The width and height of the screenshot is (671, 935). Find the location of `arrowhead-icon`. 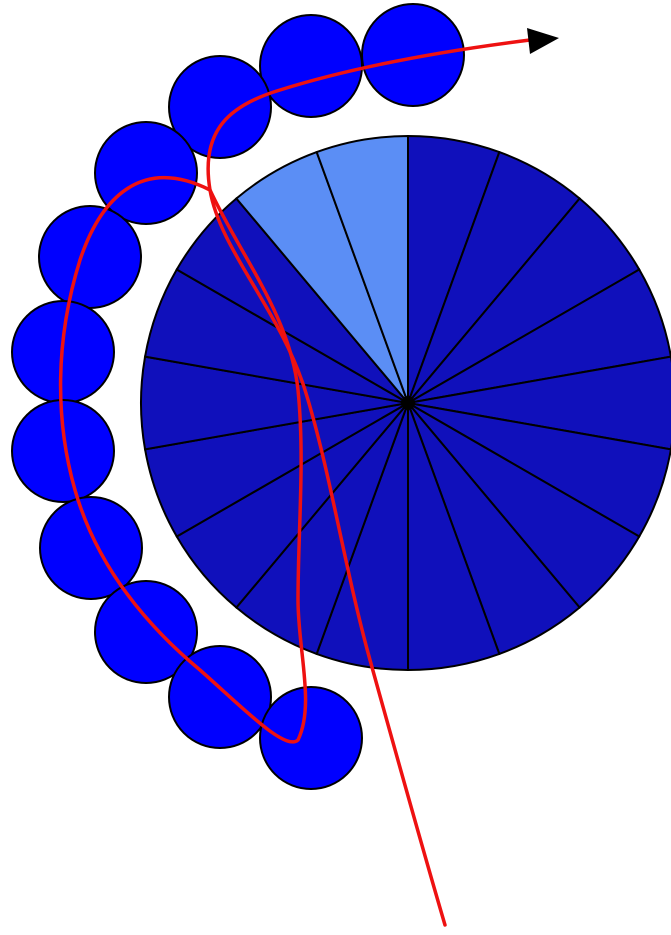

arrowhead-icon is located at coordinates (543, 41).